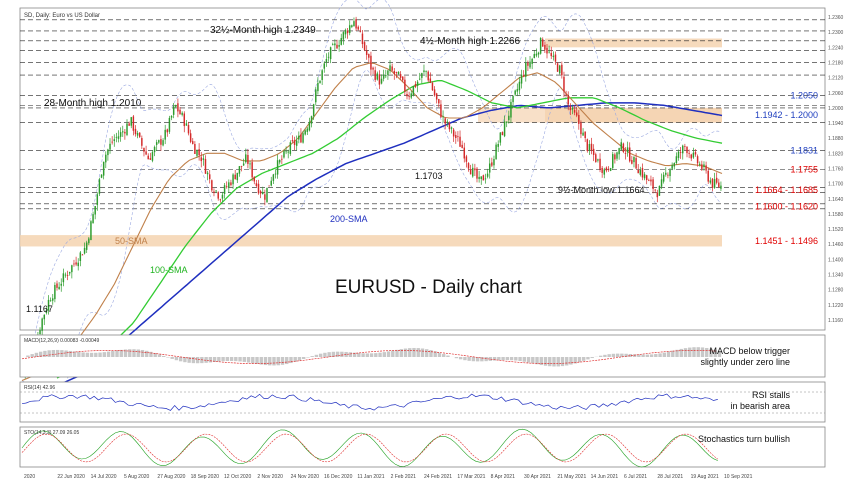  I want to click on annotation-high-2010: 28-Month high 1.2010, so click(93, 103).